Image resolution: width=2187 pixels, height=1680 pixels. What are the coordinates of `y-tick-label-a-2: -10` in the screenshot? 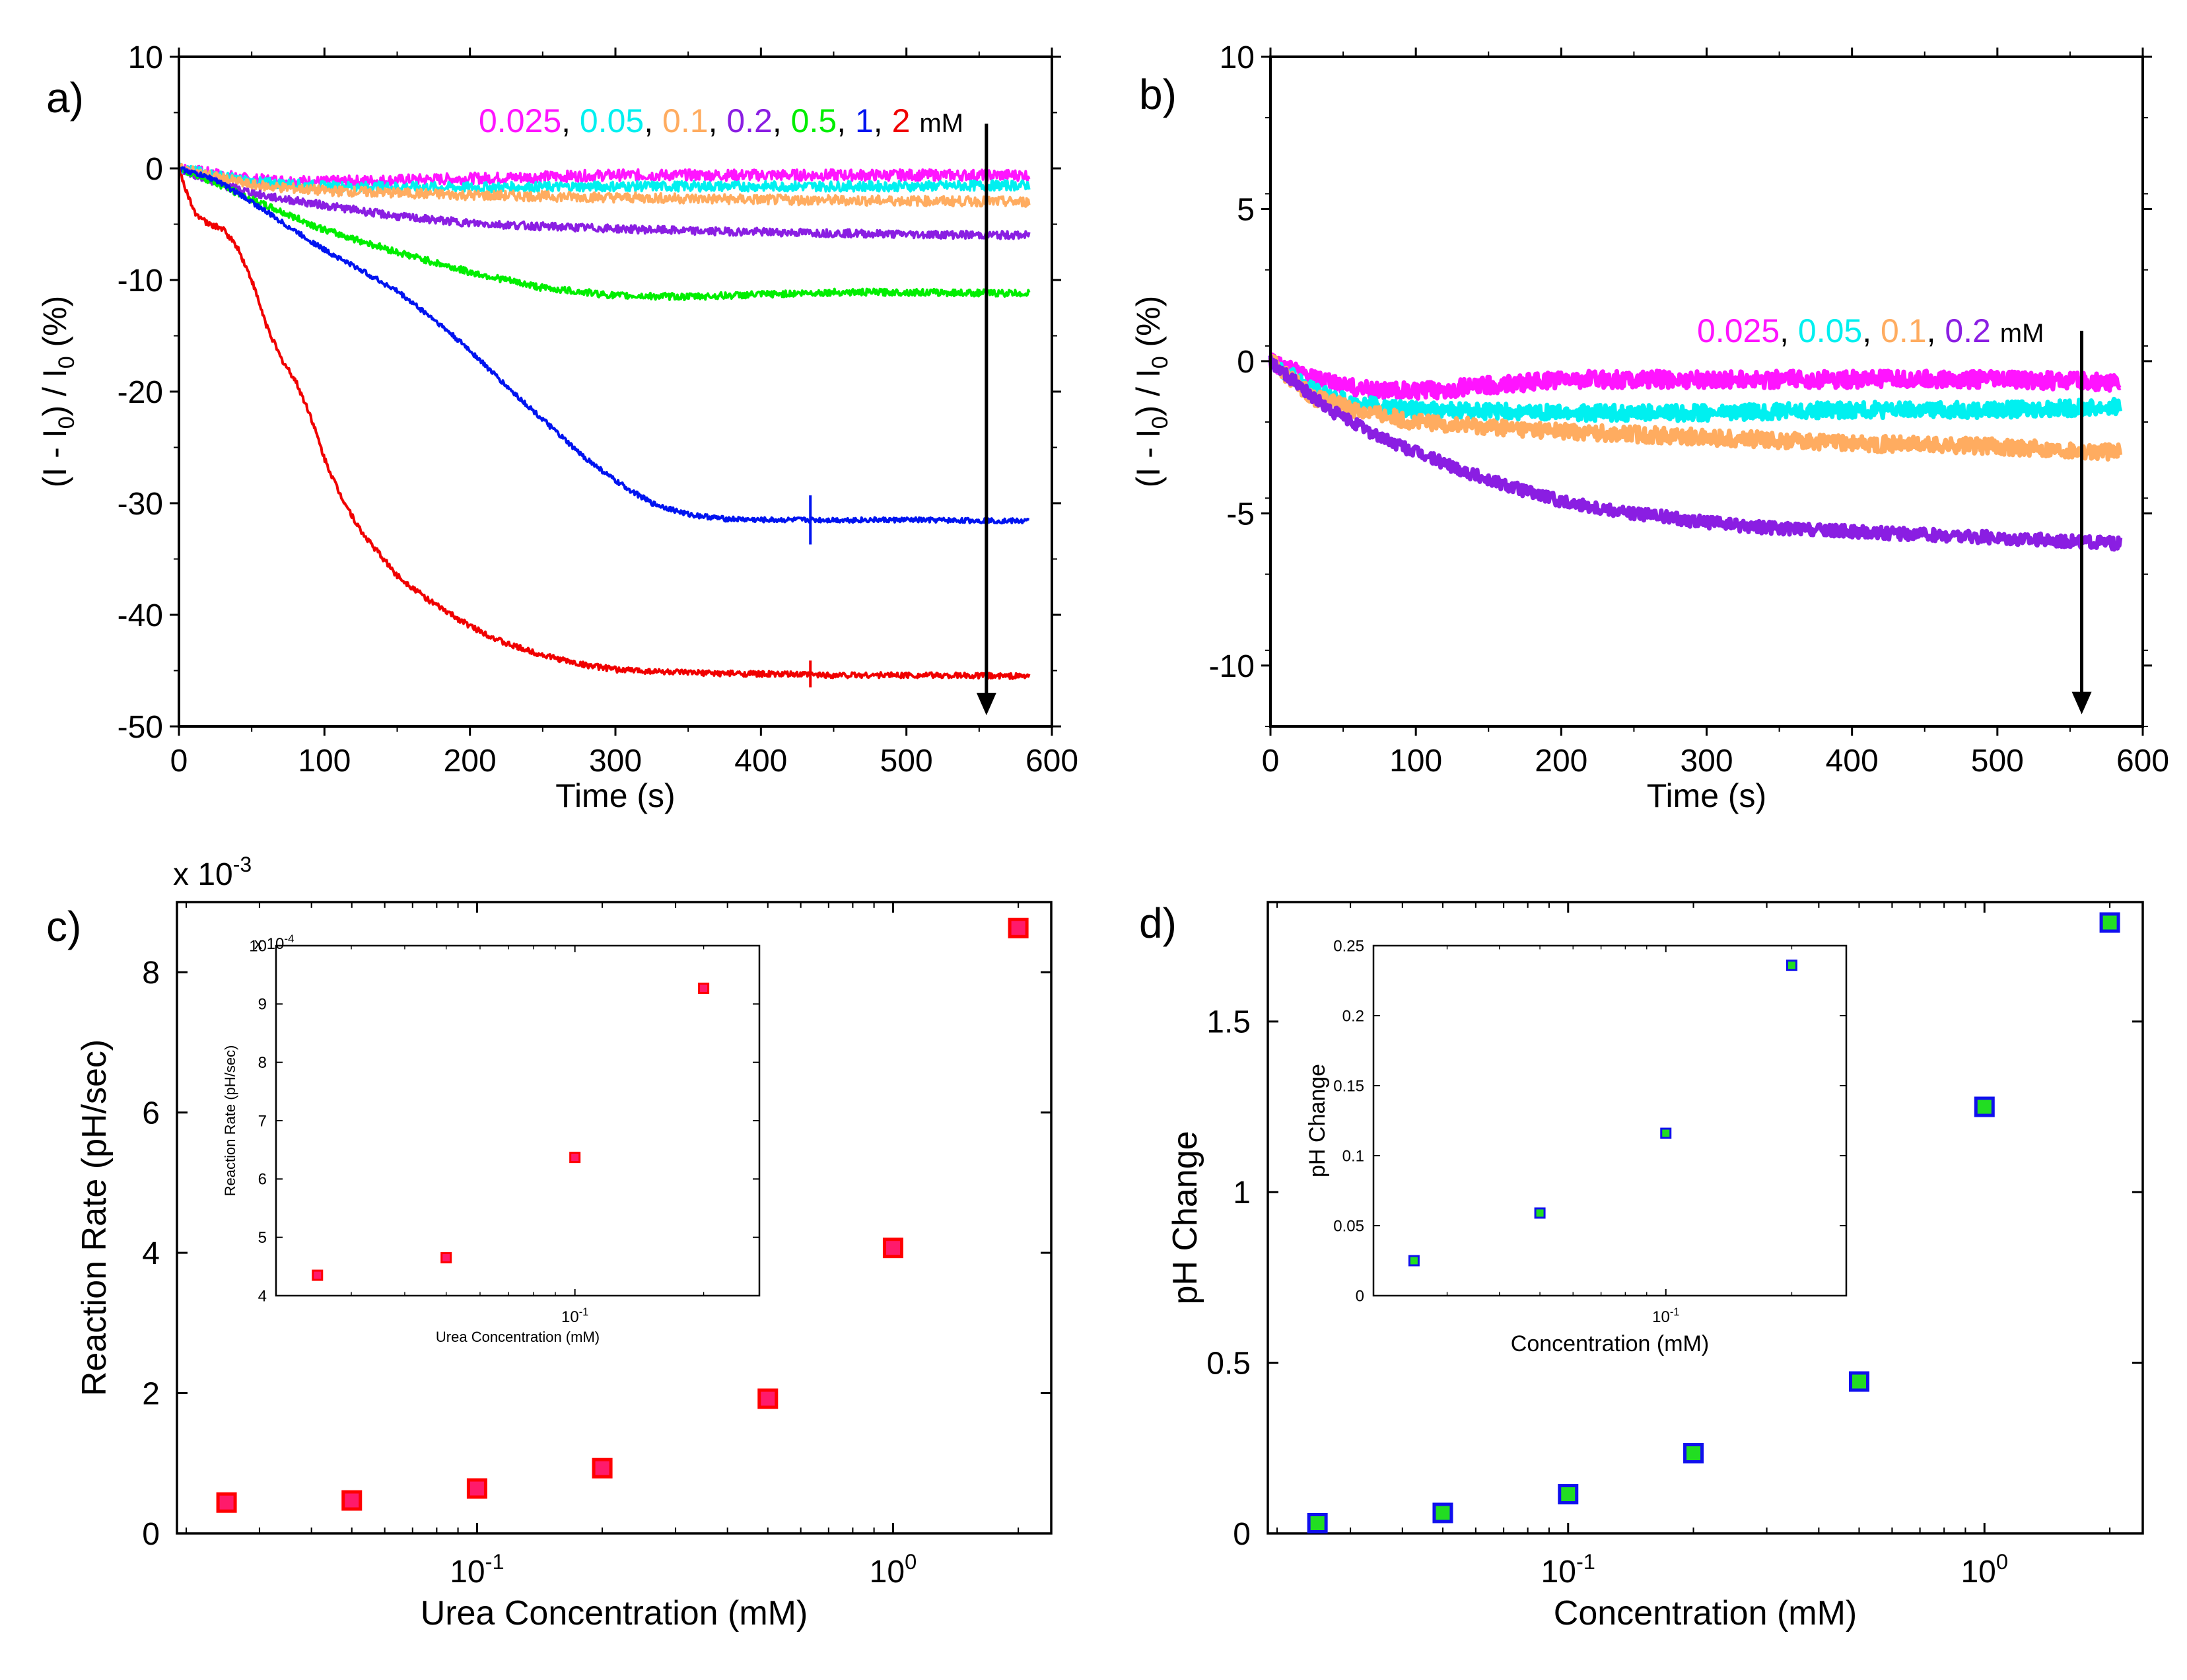 It's located at (140, 280).